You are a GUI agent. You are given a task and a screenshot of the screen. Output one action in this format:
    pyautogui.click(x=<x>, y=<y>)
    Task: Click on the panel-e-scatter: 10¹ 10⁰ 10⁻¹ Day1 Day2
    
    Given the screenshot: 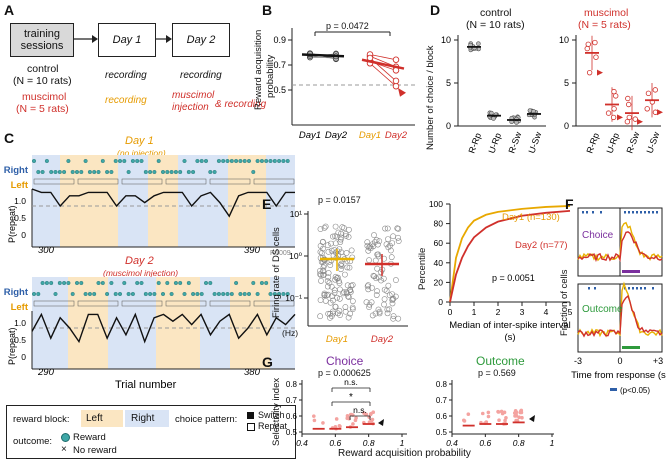 What is the action you would take?
    pyautogui.click(x=346, y=277)
    